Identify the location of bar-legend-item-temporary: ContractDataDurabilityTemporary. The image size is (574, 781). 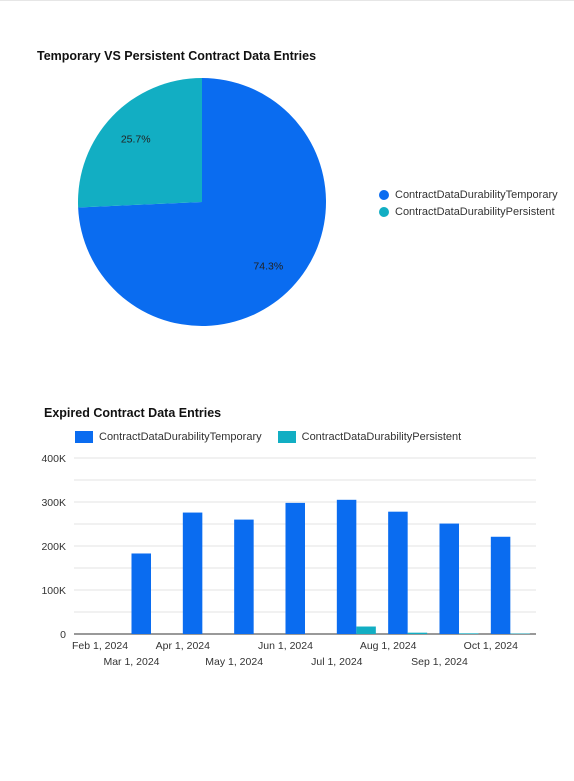
(168, 437).